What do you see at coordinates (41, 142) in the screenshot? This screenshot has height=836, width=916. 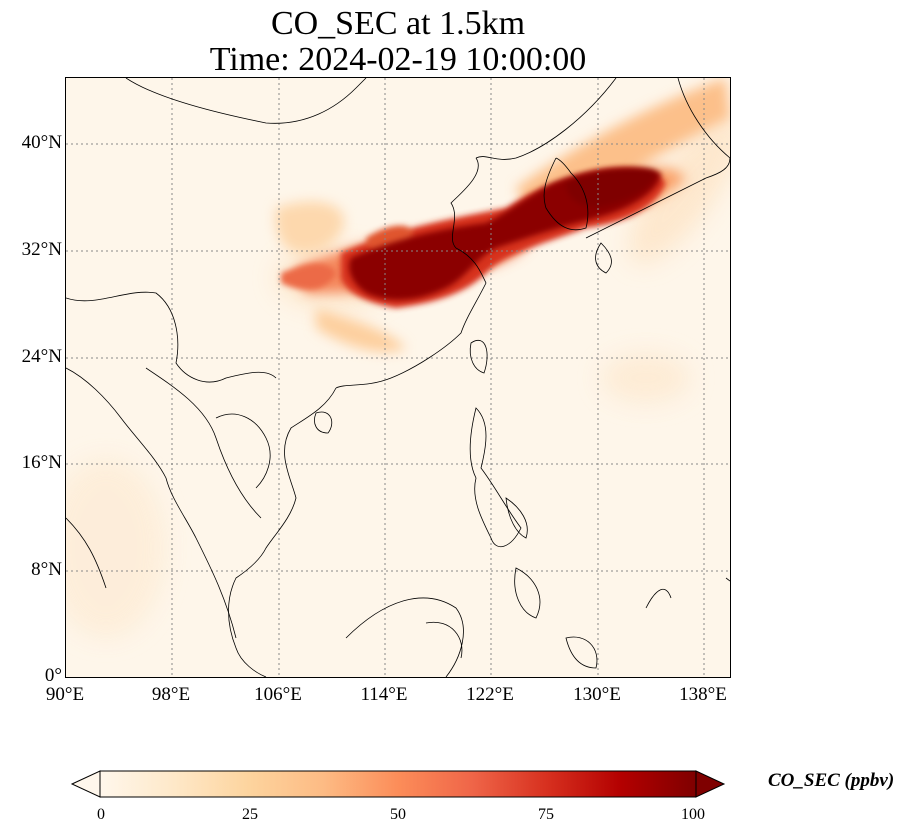 I see `lat-tick-label: 40°N` at bounding box center [41, 142].